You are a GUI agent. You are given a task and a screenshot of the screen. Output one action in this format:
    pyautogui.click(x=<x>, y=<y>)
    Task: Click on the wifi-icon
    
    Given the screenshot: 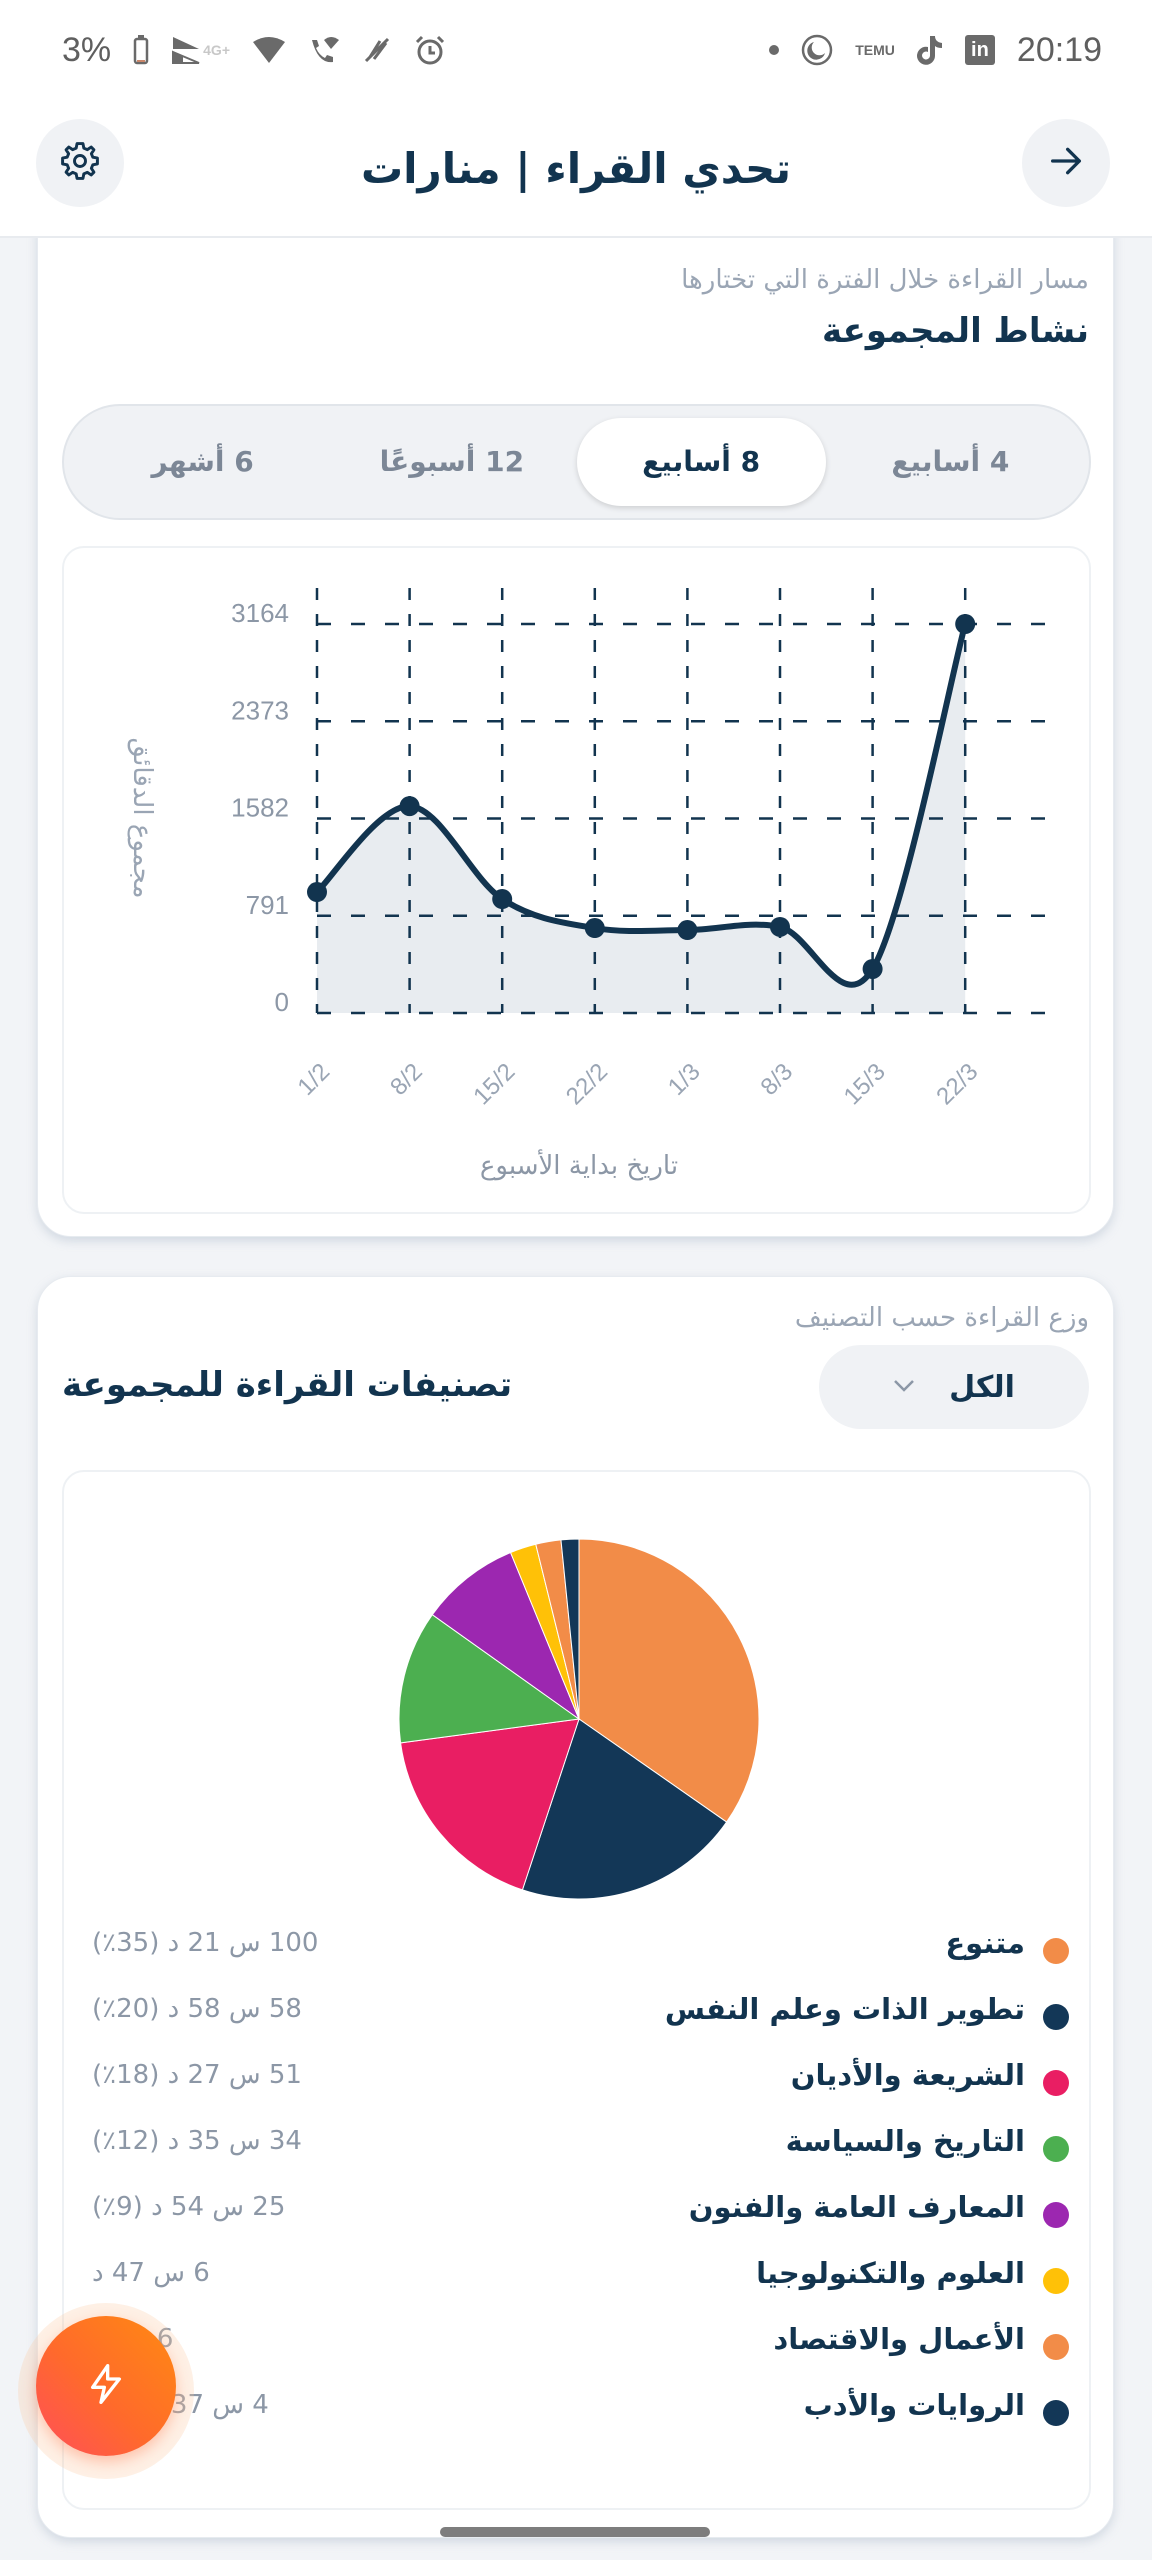 What is the action you would take?
    pyautogui.click(x=269, y=50)
    